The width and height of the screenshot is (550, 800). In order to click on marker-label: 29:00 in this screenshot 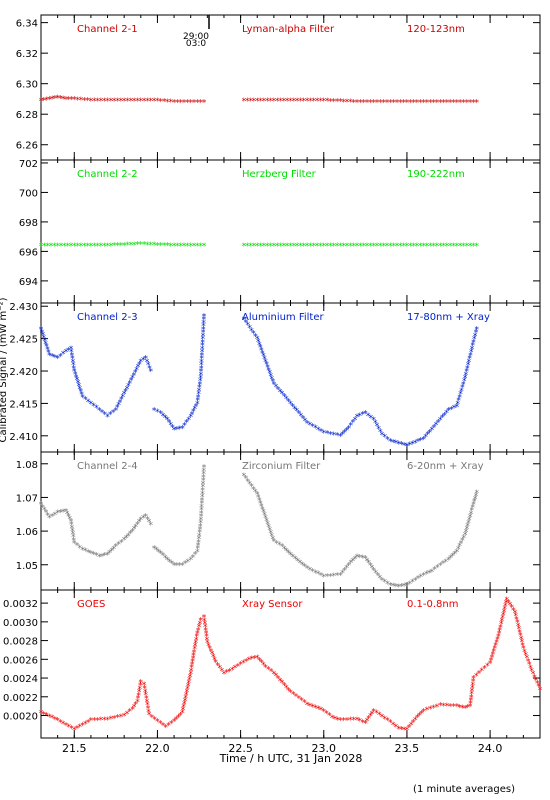, I will do `click(196, 37)`.